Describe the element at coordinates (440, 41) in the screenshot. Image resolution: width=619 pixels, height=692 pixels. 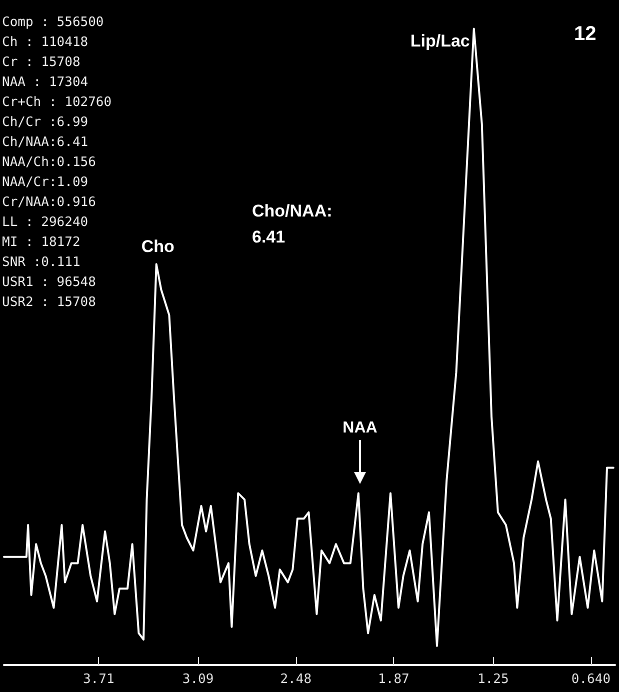
I see `annotation: Lip/Lac` at that location.